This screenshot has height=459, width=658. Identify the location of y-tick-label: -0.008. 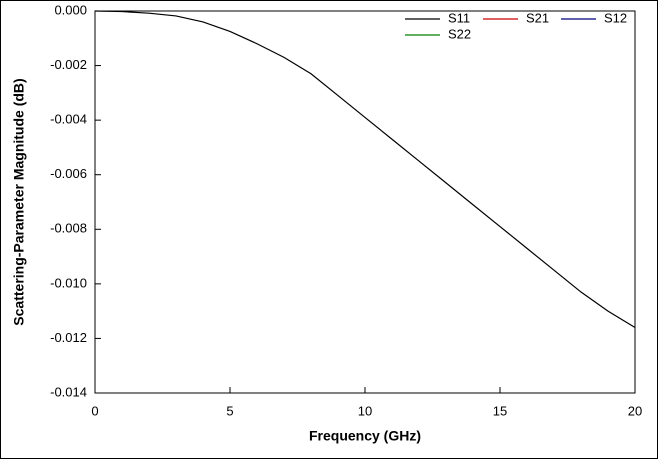
(68, 228).